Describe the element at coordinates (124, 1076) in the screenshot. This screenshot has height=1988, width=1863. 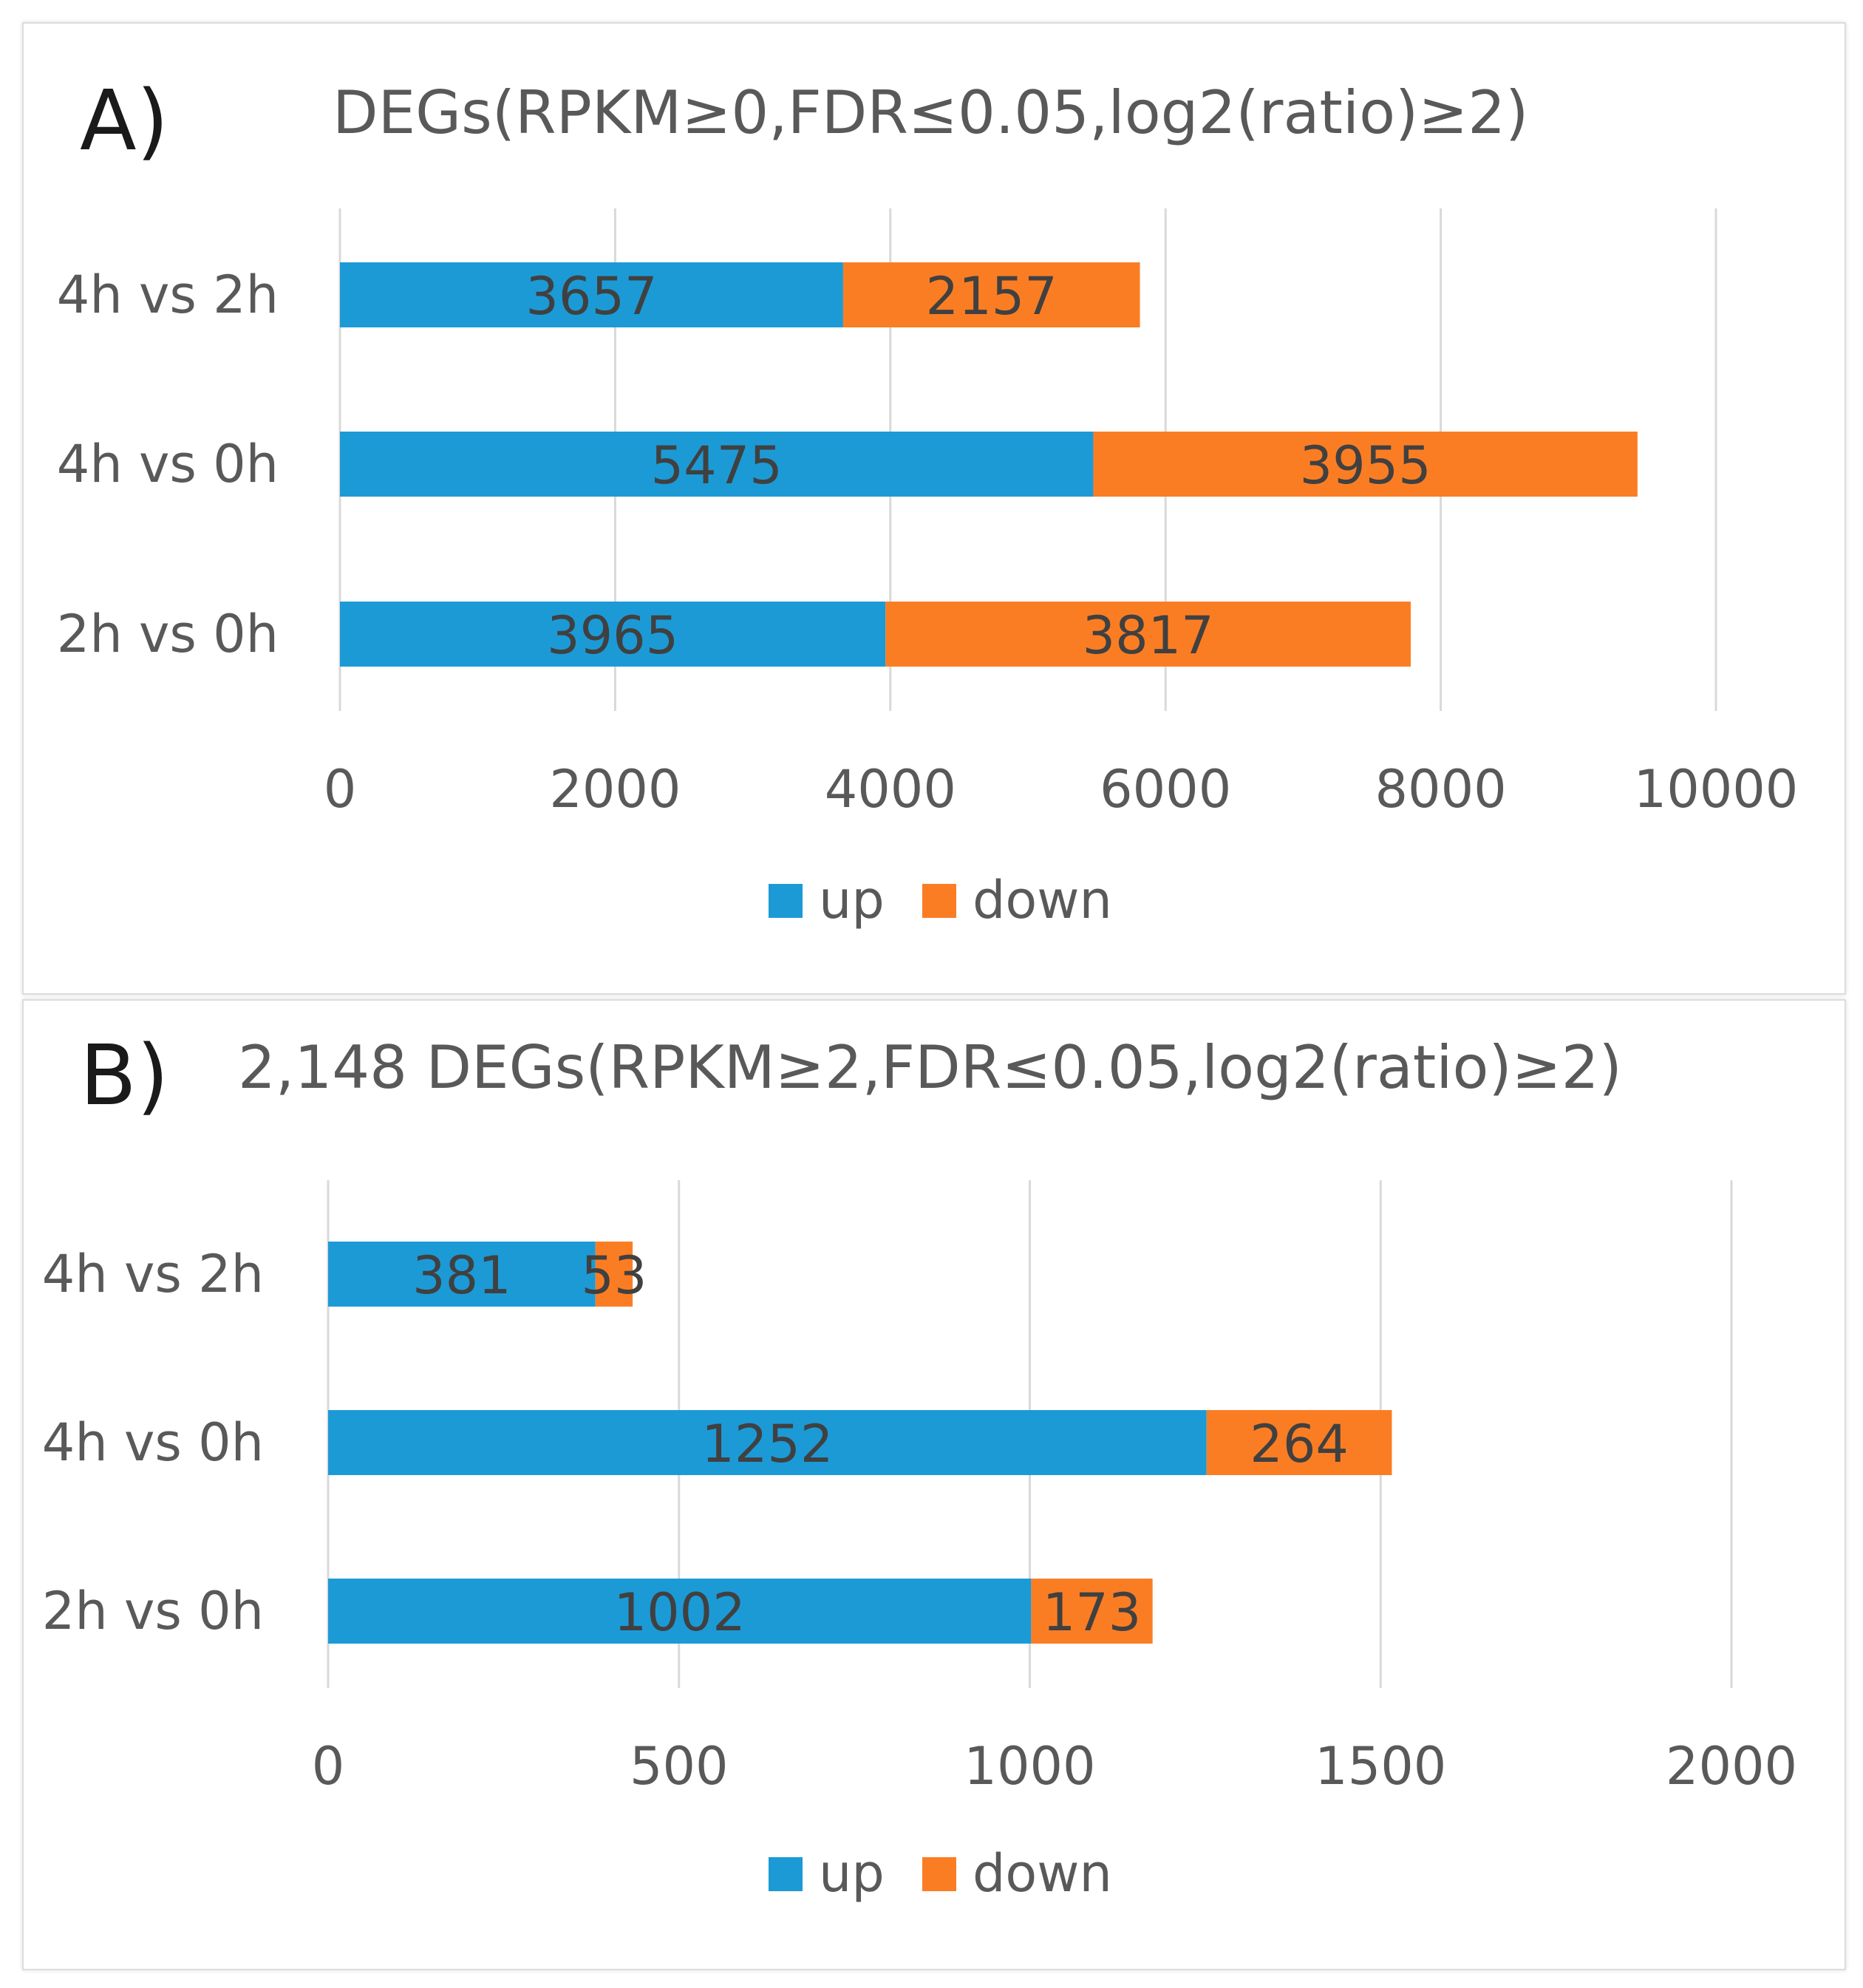
I see `panel-label-b: B)` at that location.